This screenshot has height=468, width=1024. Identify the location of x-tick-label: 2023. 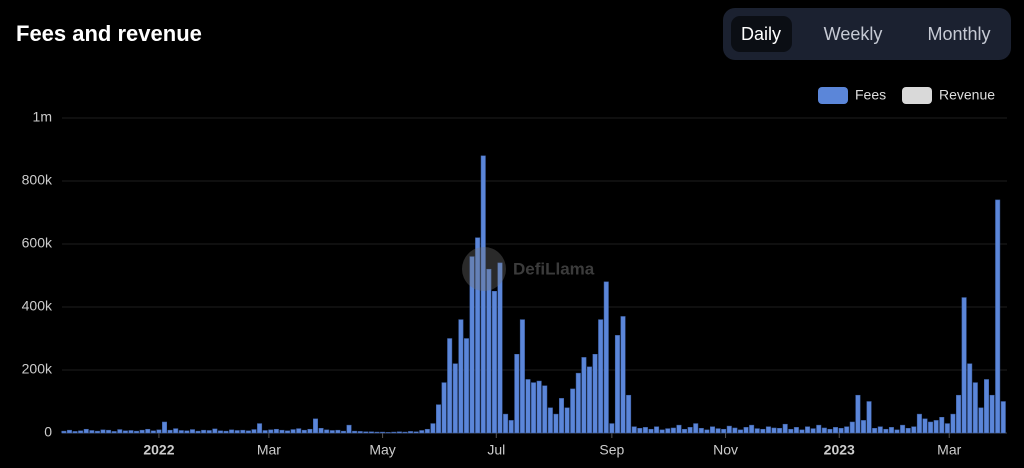
(839, 450).